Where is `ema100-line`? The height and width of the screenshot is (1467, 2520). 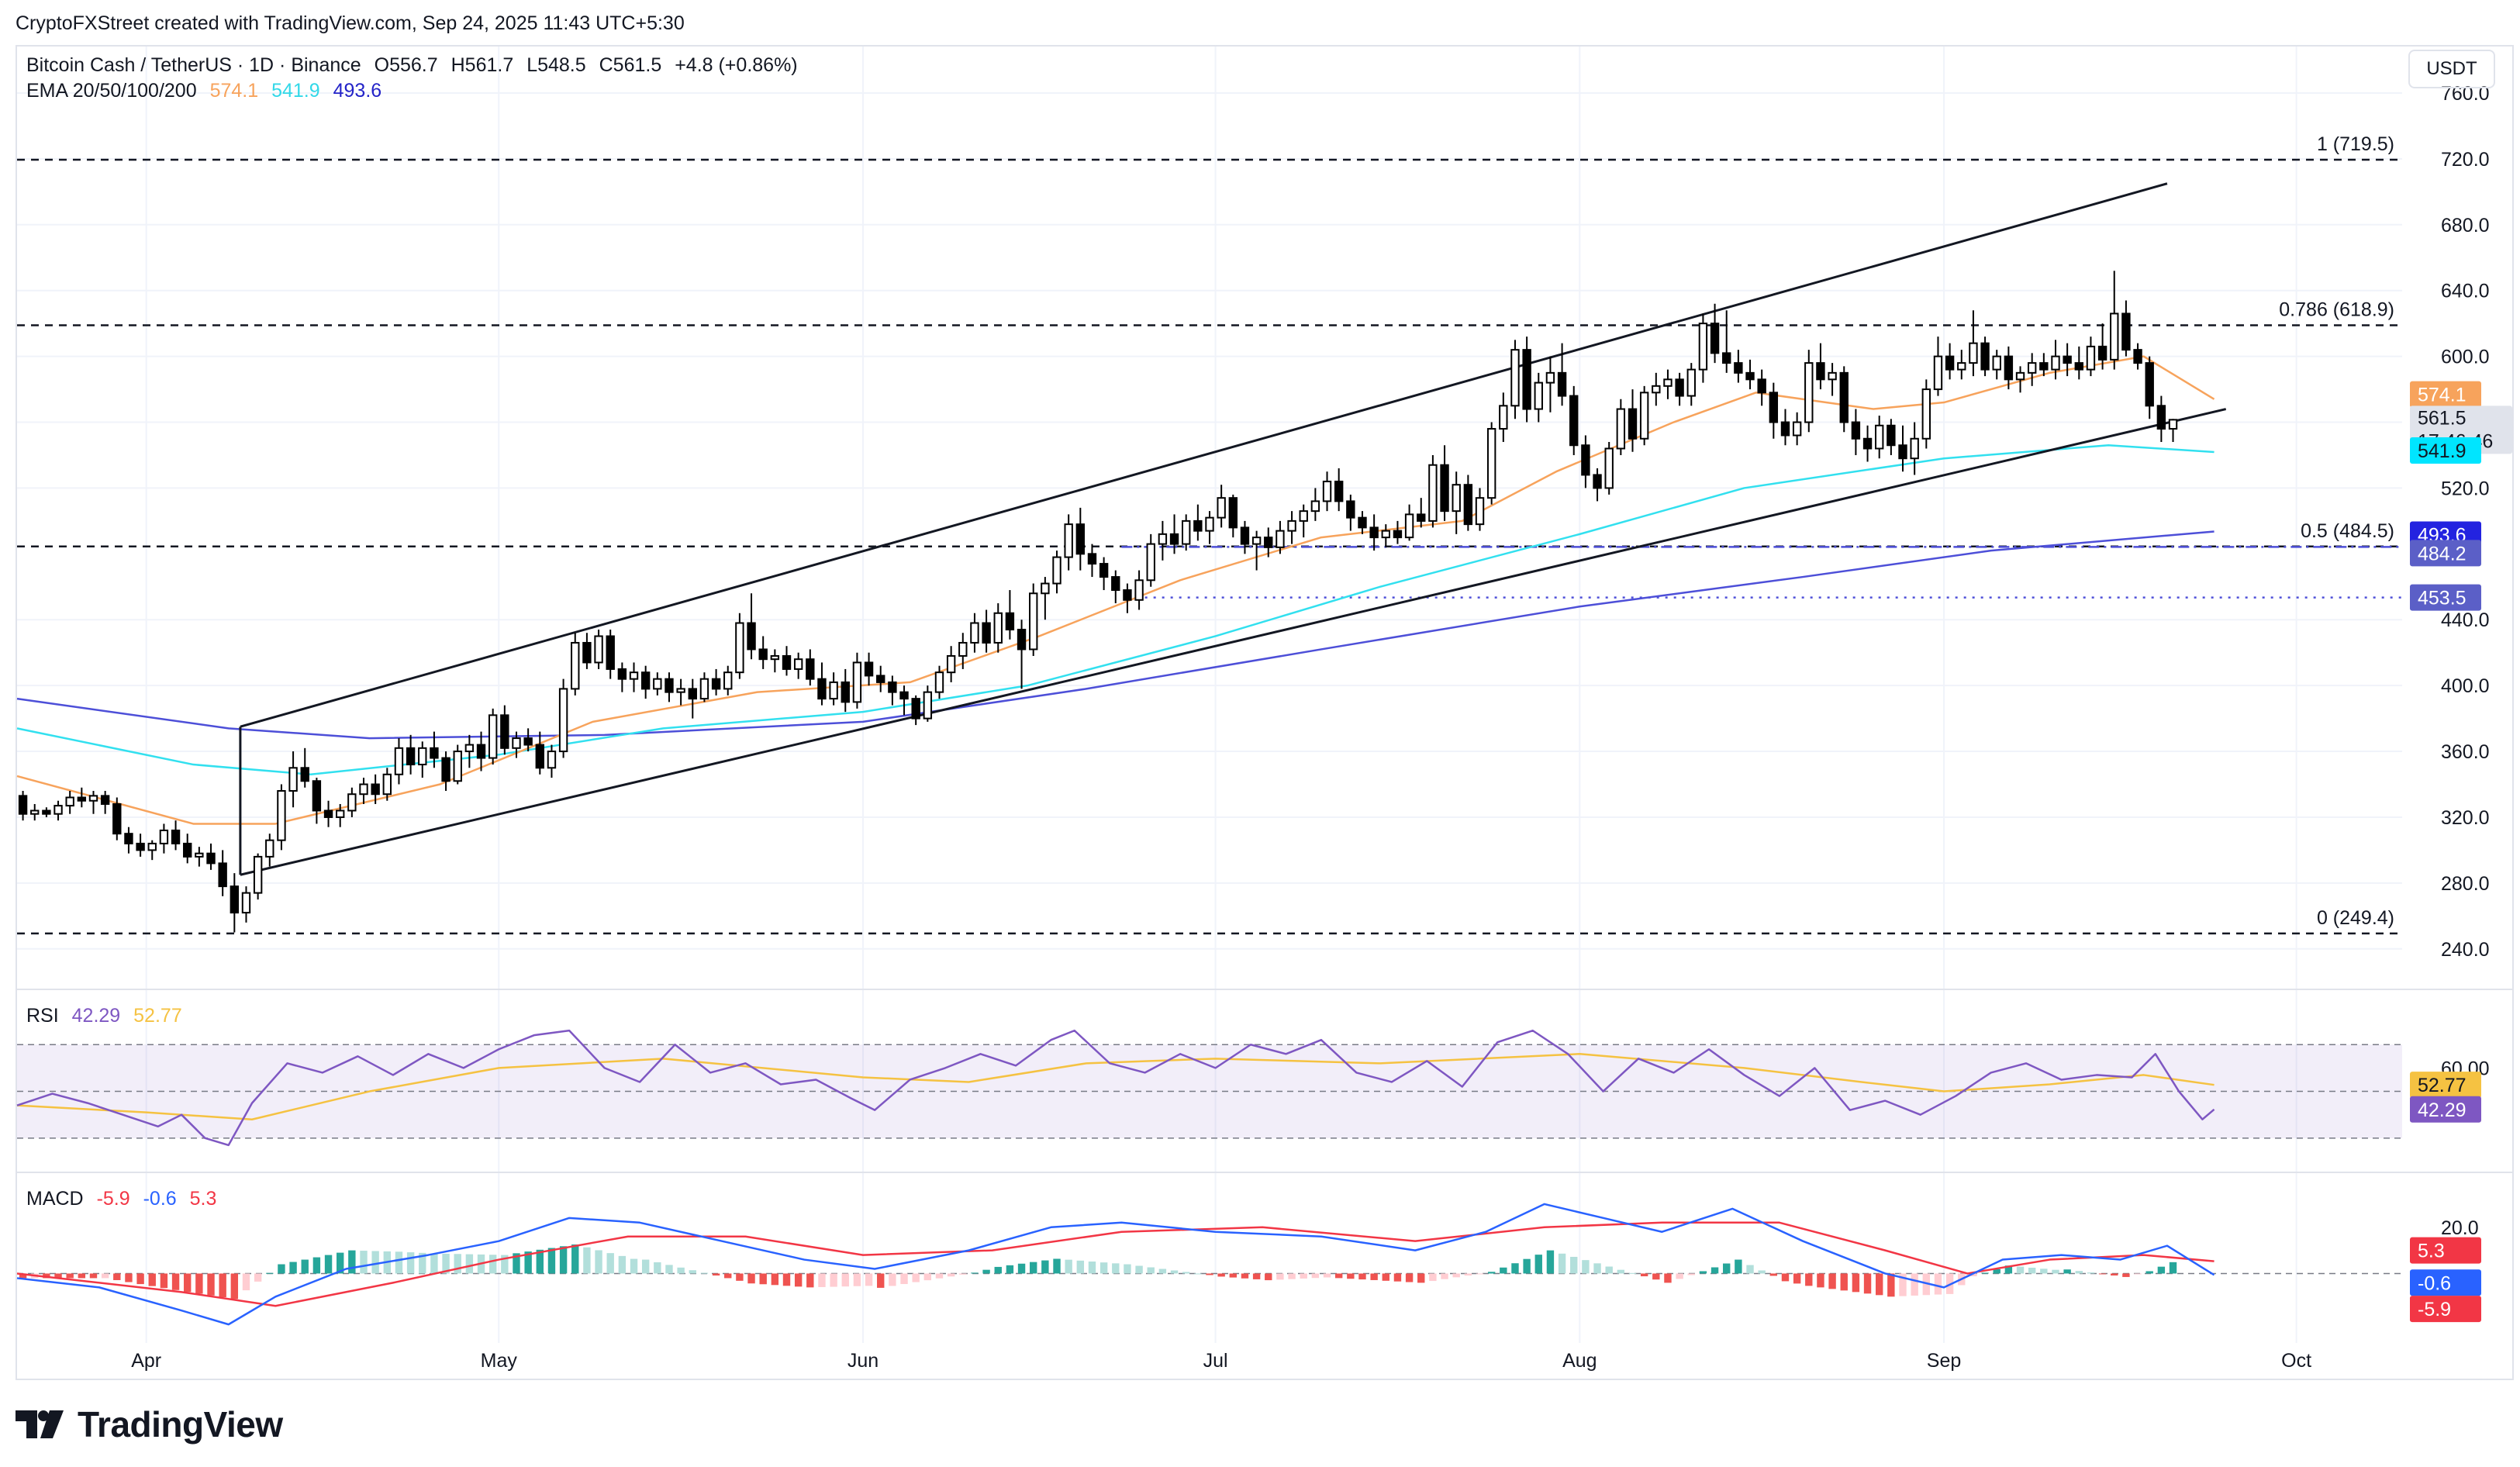 ema100-line is located at coordinates (1115, 635).